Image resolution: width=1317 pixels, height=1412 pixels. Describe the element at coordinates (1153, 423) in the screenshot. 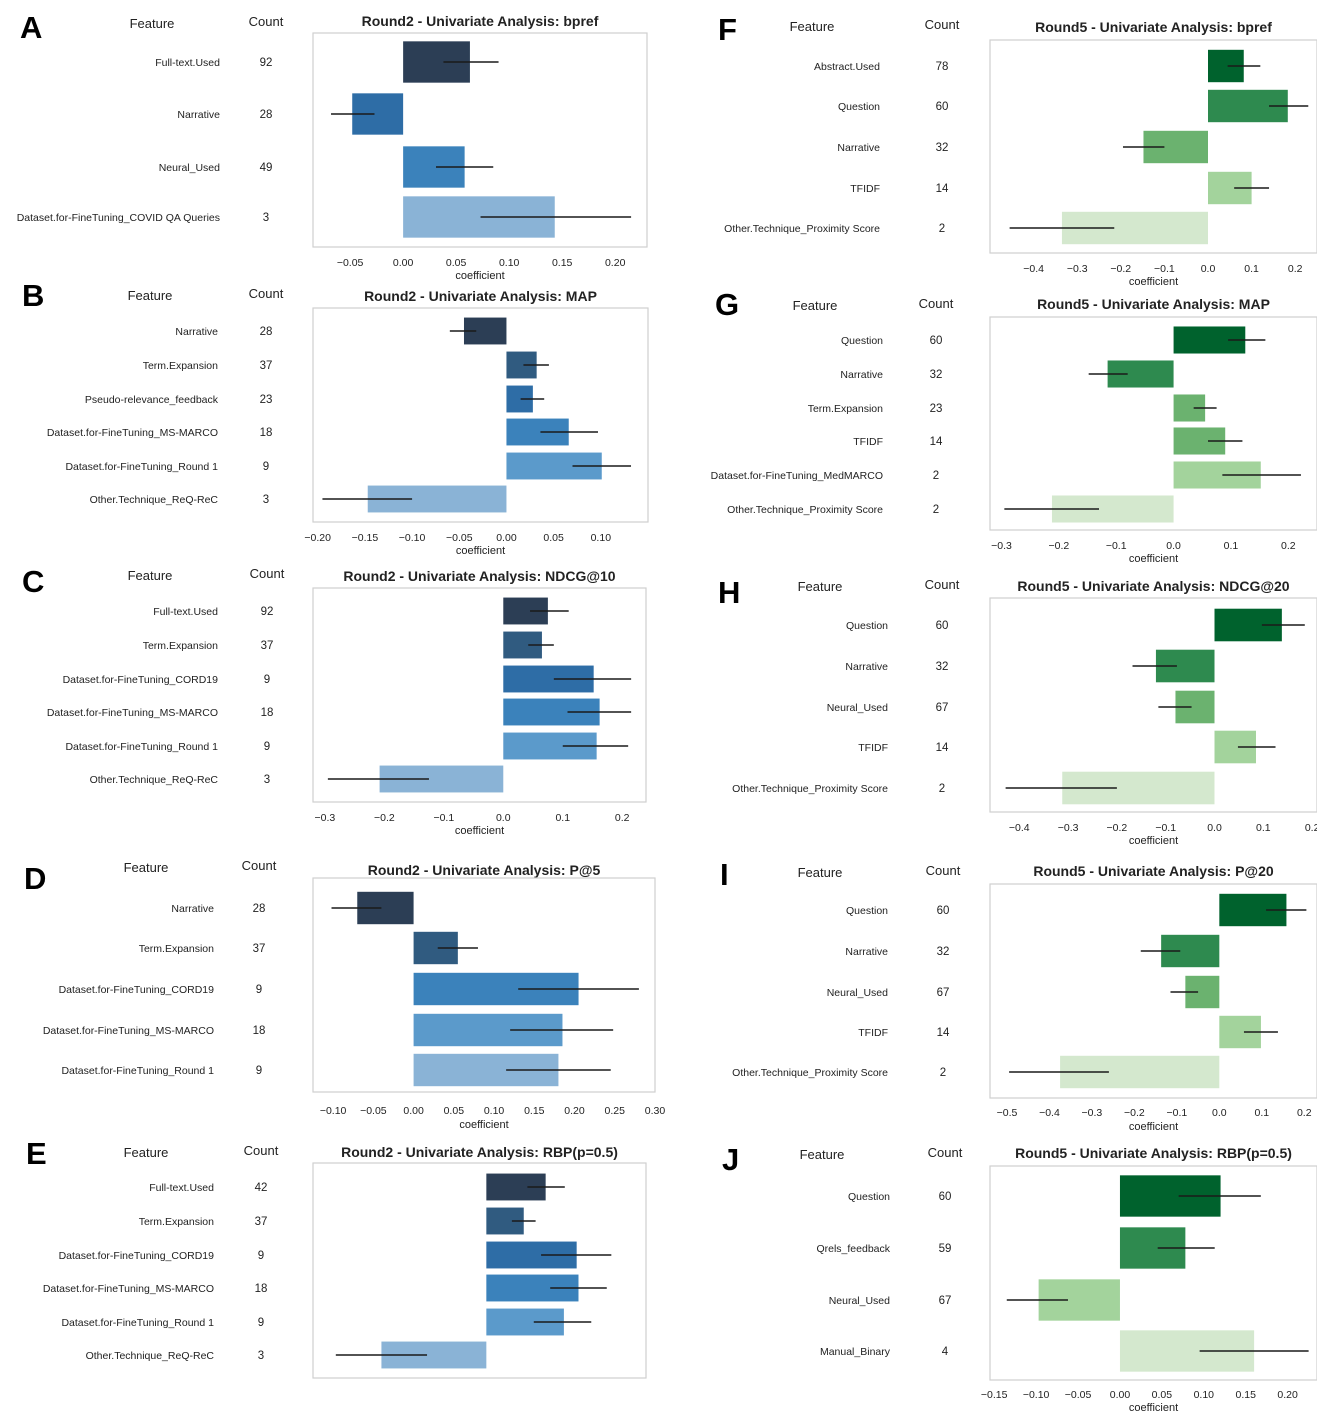

I see `plot-area` at that location.